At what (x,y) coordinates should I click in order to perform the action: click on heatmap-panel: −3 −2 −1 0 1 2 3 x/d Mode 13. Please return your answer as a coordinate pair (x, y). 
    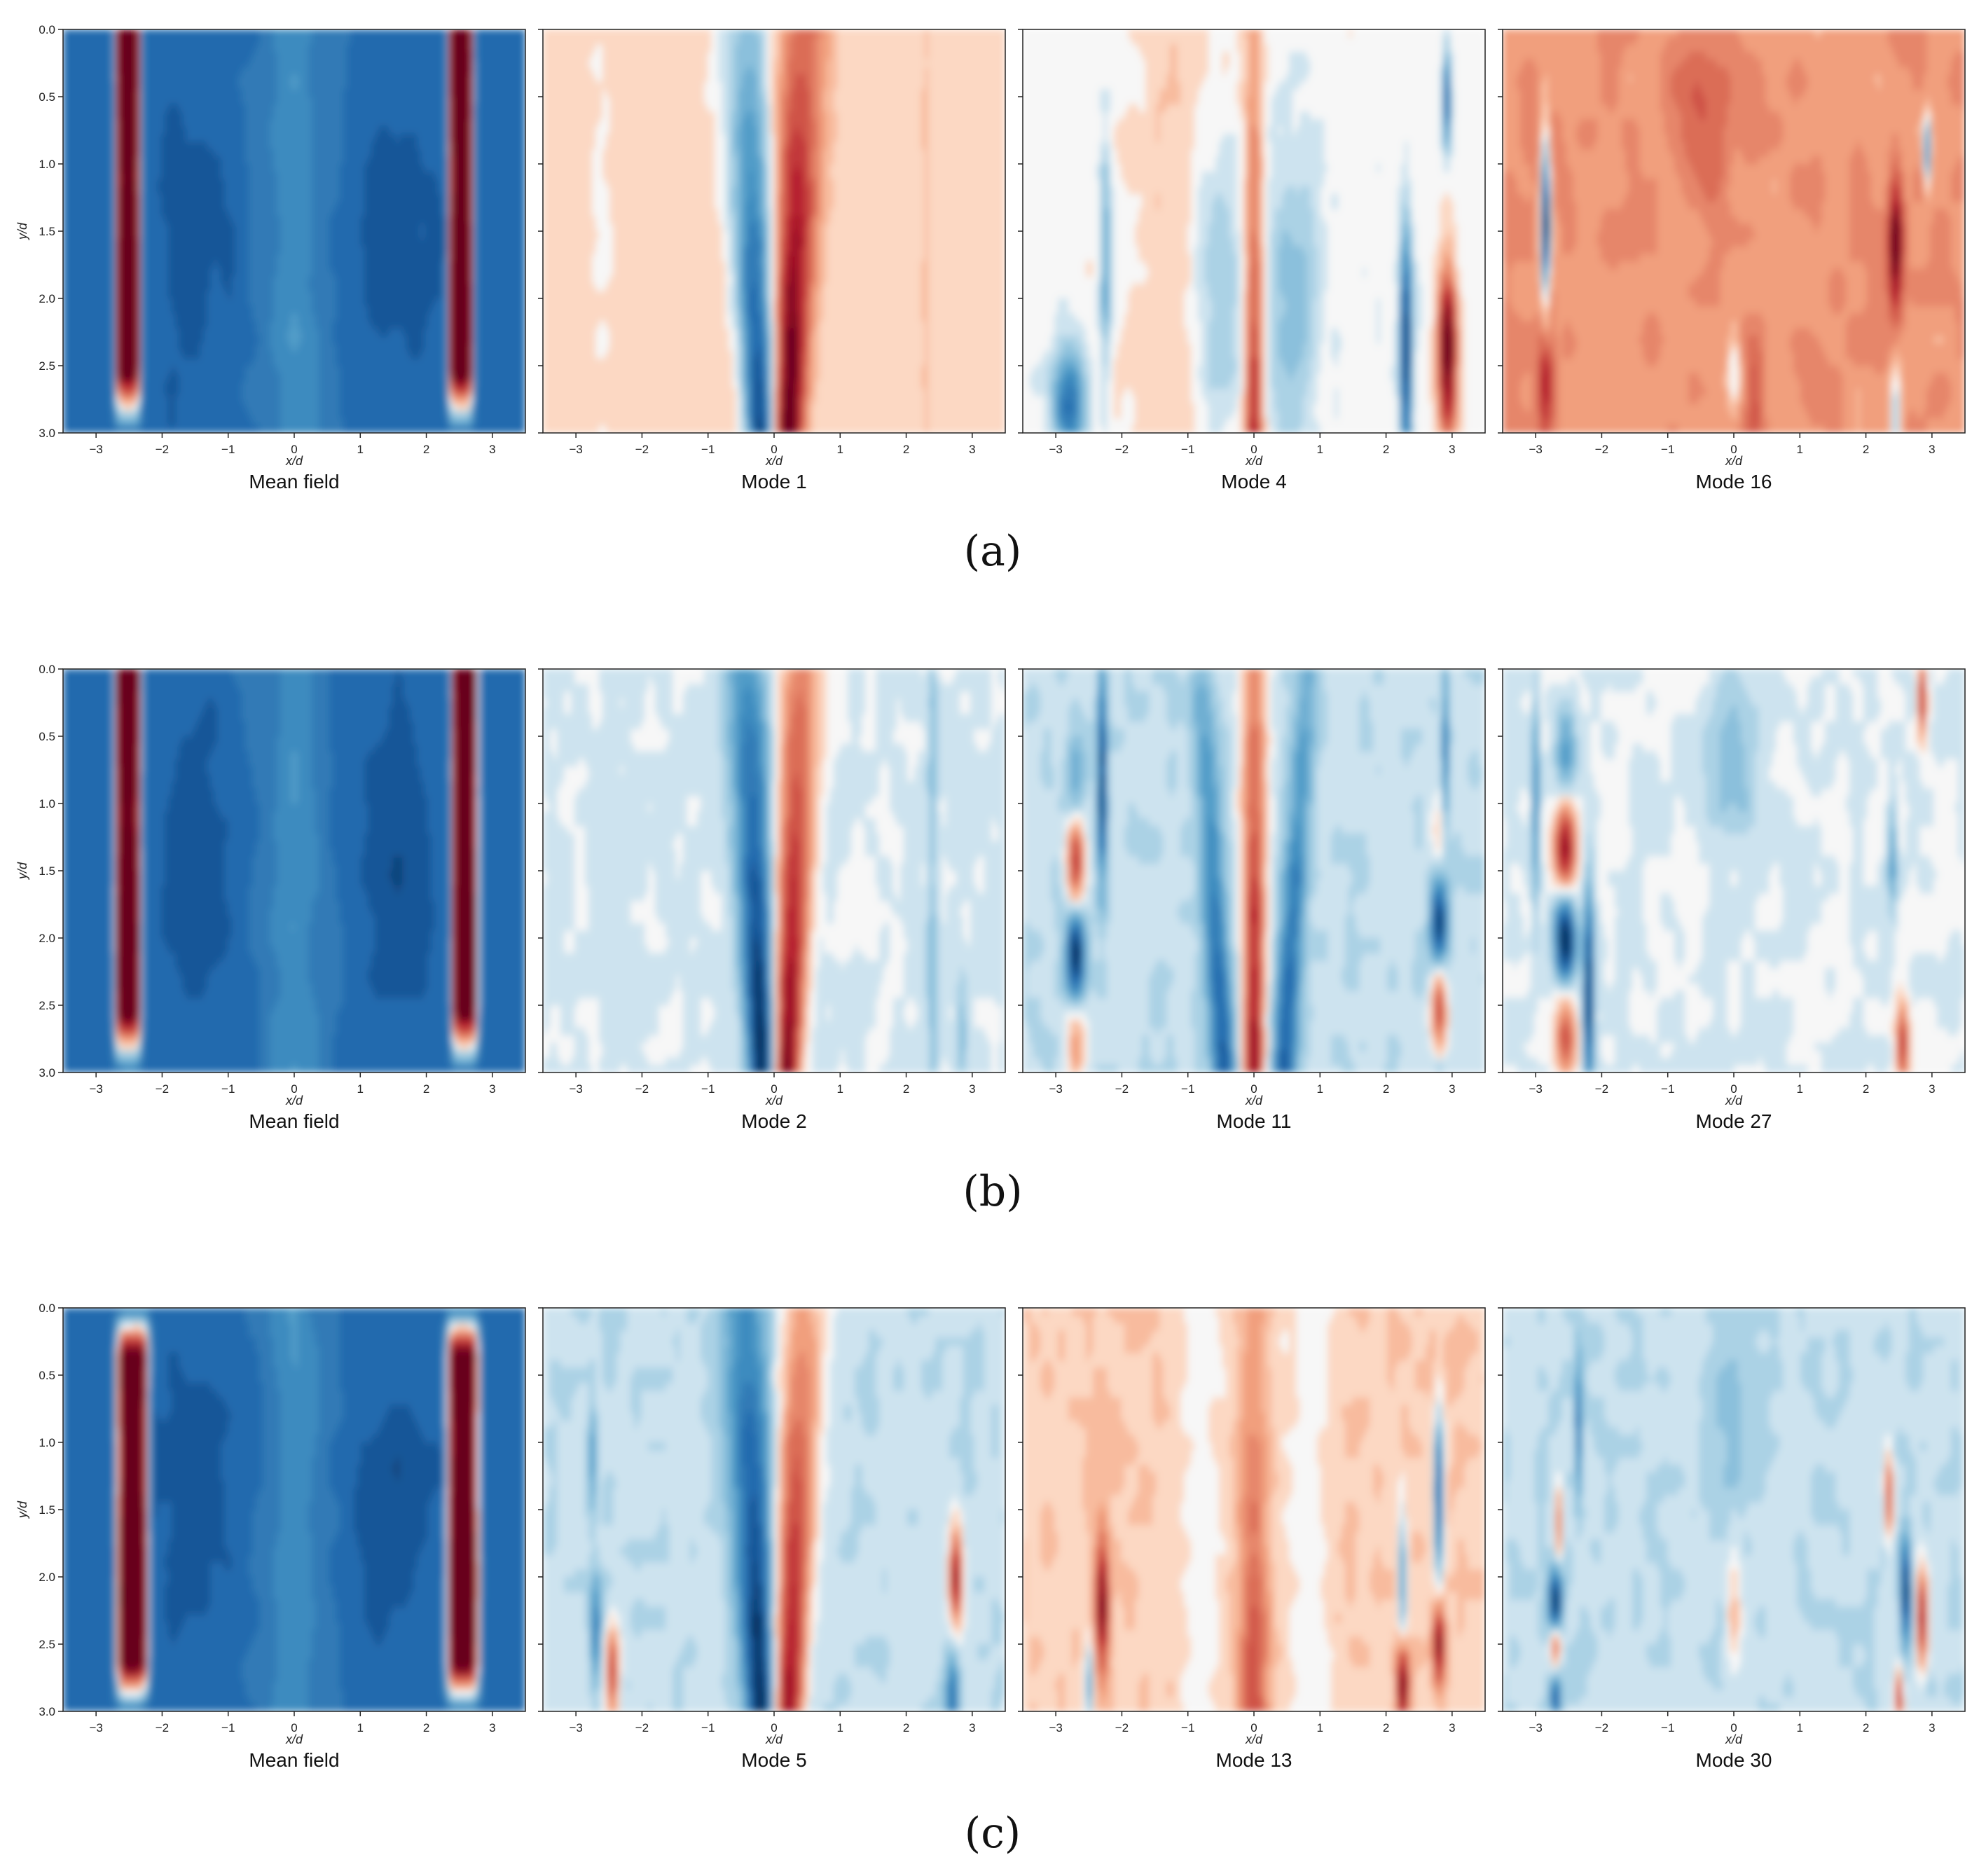
    Looking at the image, I should click on (1252, 1539).